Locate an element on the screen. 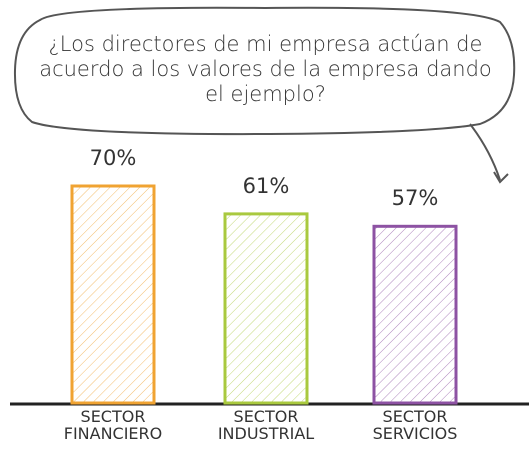 This screenshot has height=454, width=529. data-label: 57% is located at coordinates (415, 198).